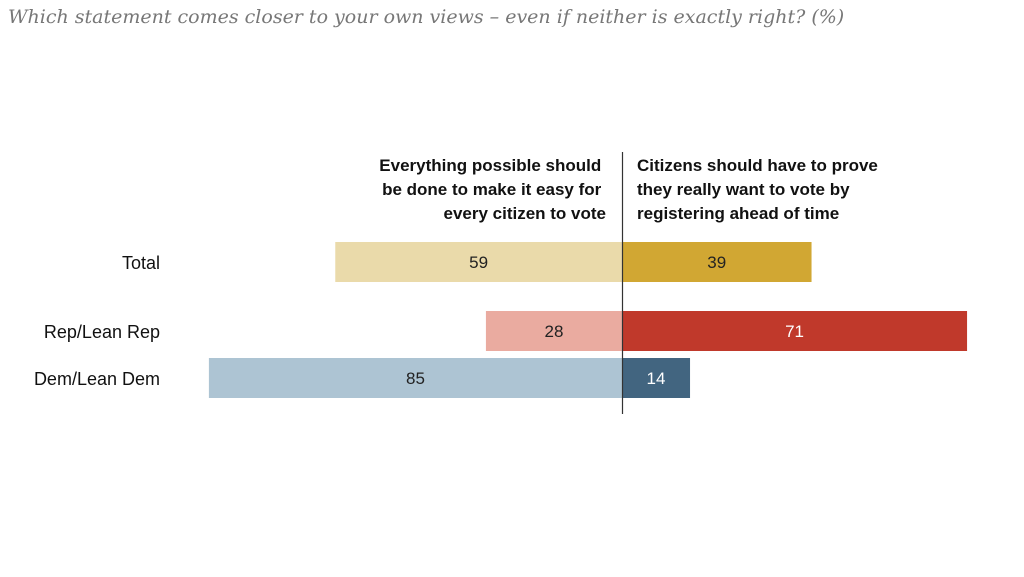 The width and height of the screenshot is (1024, 577). I want to click on value-label-right: 39, so click(716, 262).